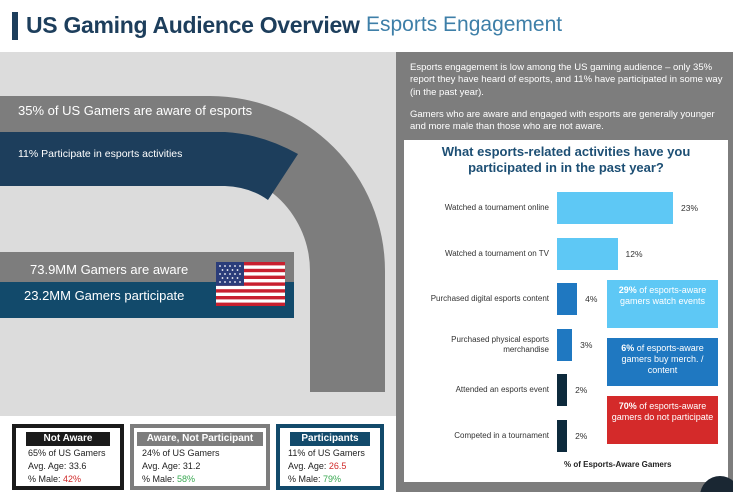 Image resolution: width=733 pixels, height=492 pixels. What do you see at coordinates (330, 439) in the screenshot?
I see `segment-participants-label: Participants` at bounding box center [330, 439].